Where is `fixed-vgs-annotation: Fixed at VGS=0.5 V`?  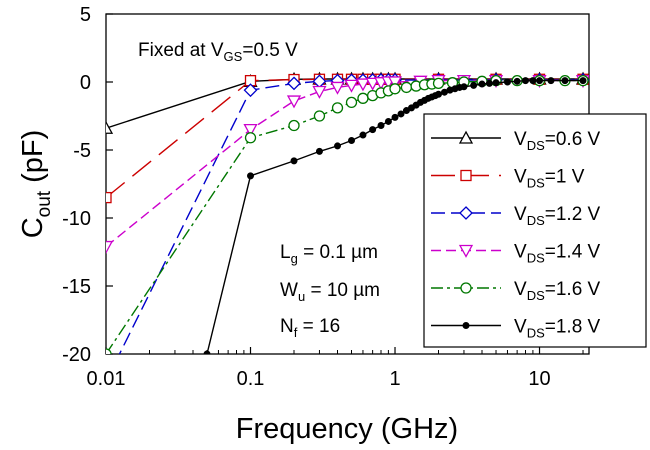
fixed-vgs-annotation: Fixed at VGS=0.5 V is located at coordinates (218, 52).